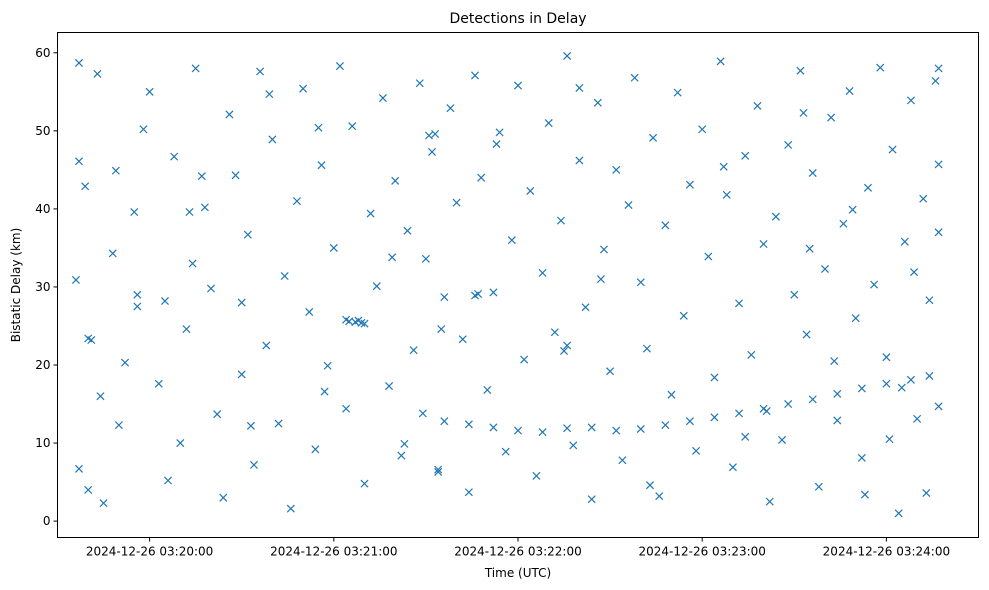  I want to click on y-axis-label: Bistatic Delay (km), so click(16, 285).